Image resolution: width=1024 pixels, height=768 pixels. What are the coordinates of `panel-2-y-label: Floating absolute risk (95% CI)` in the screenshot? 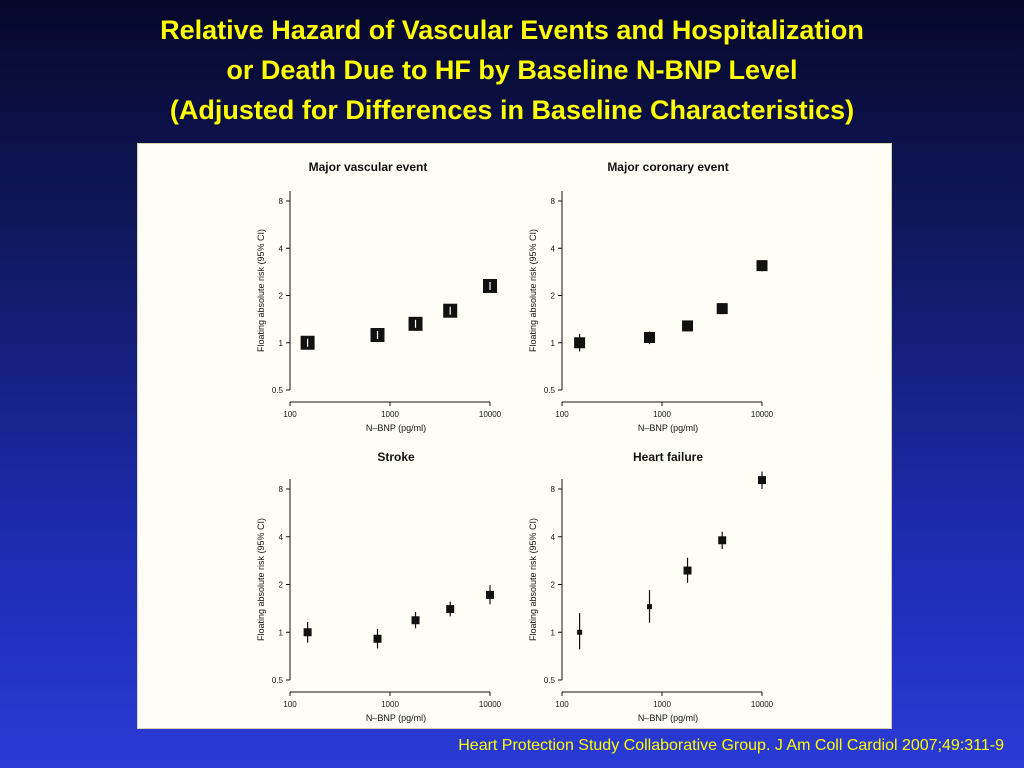 It's located at (533, 290).